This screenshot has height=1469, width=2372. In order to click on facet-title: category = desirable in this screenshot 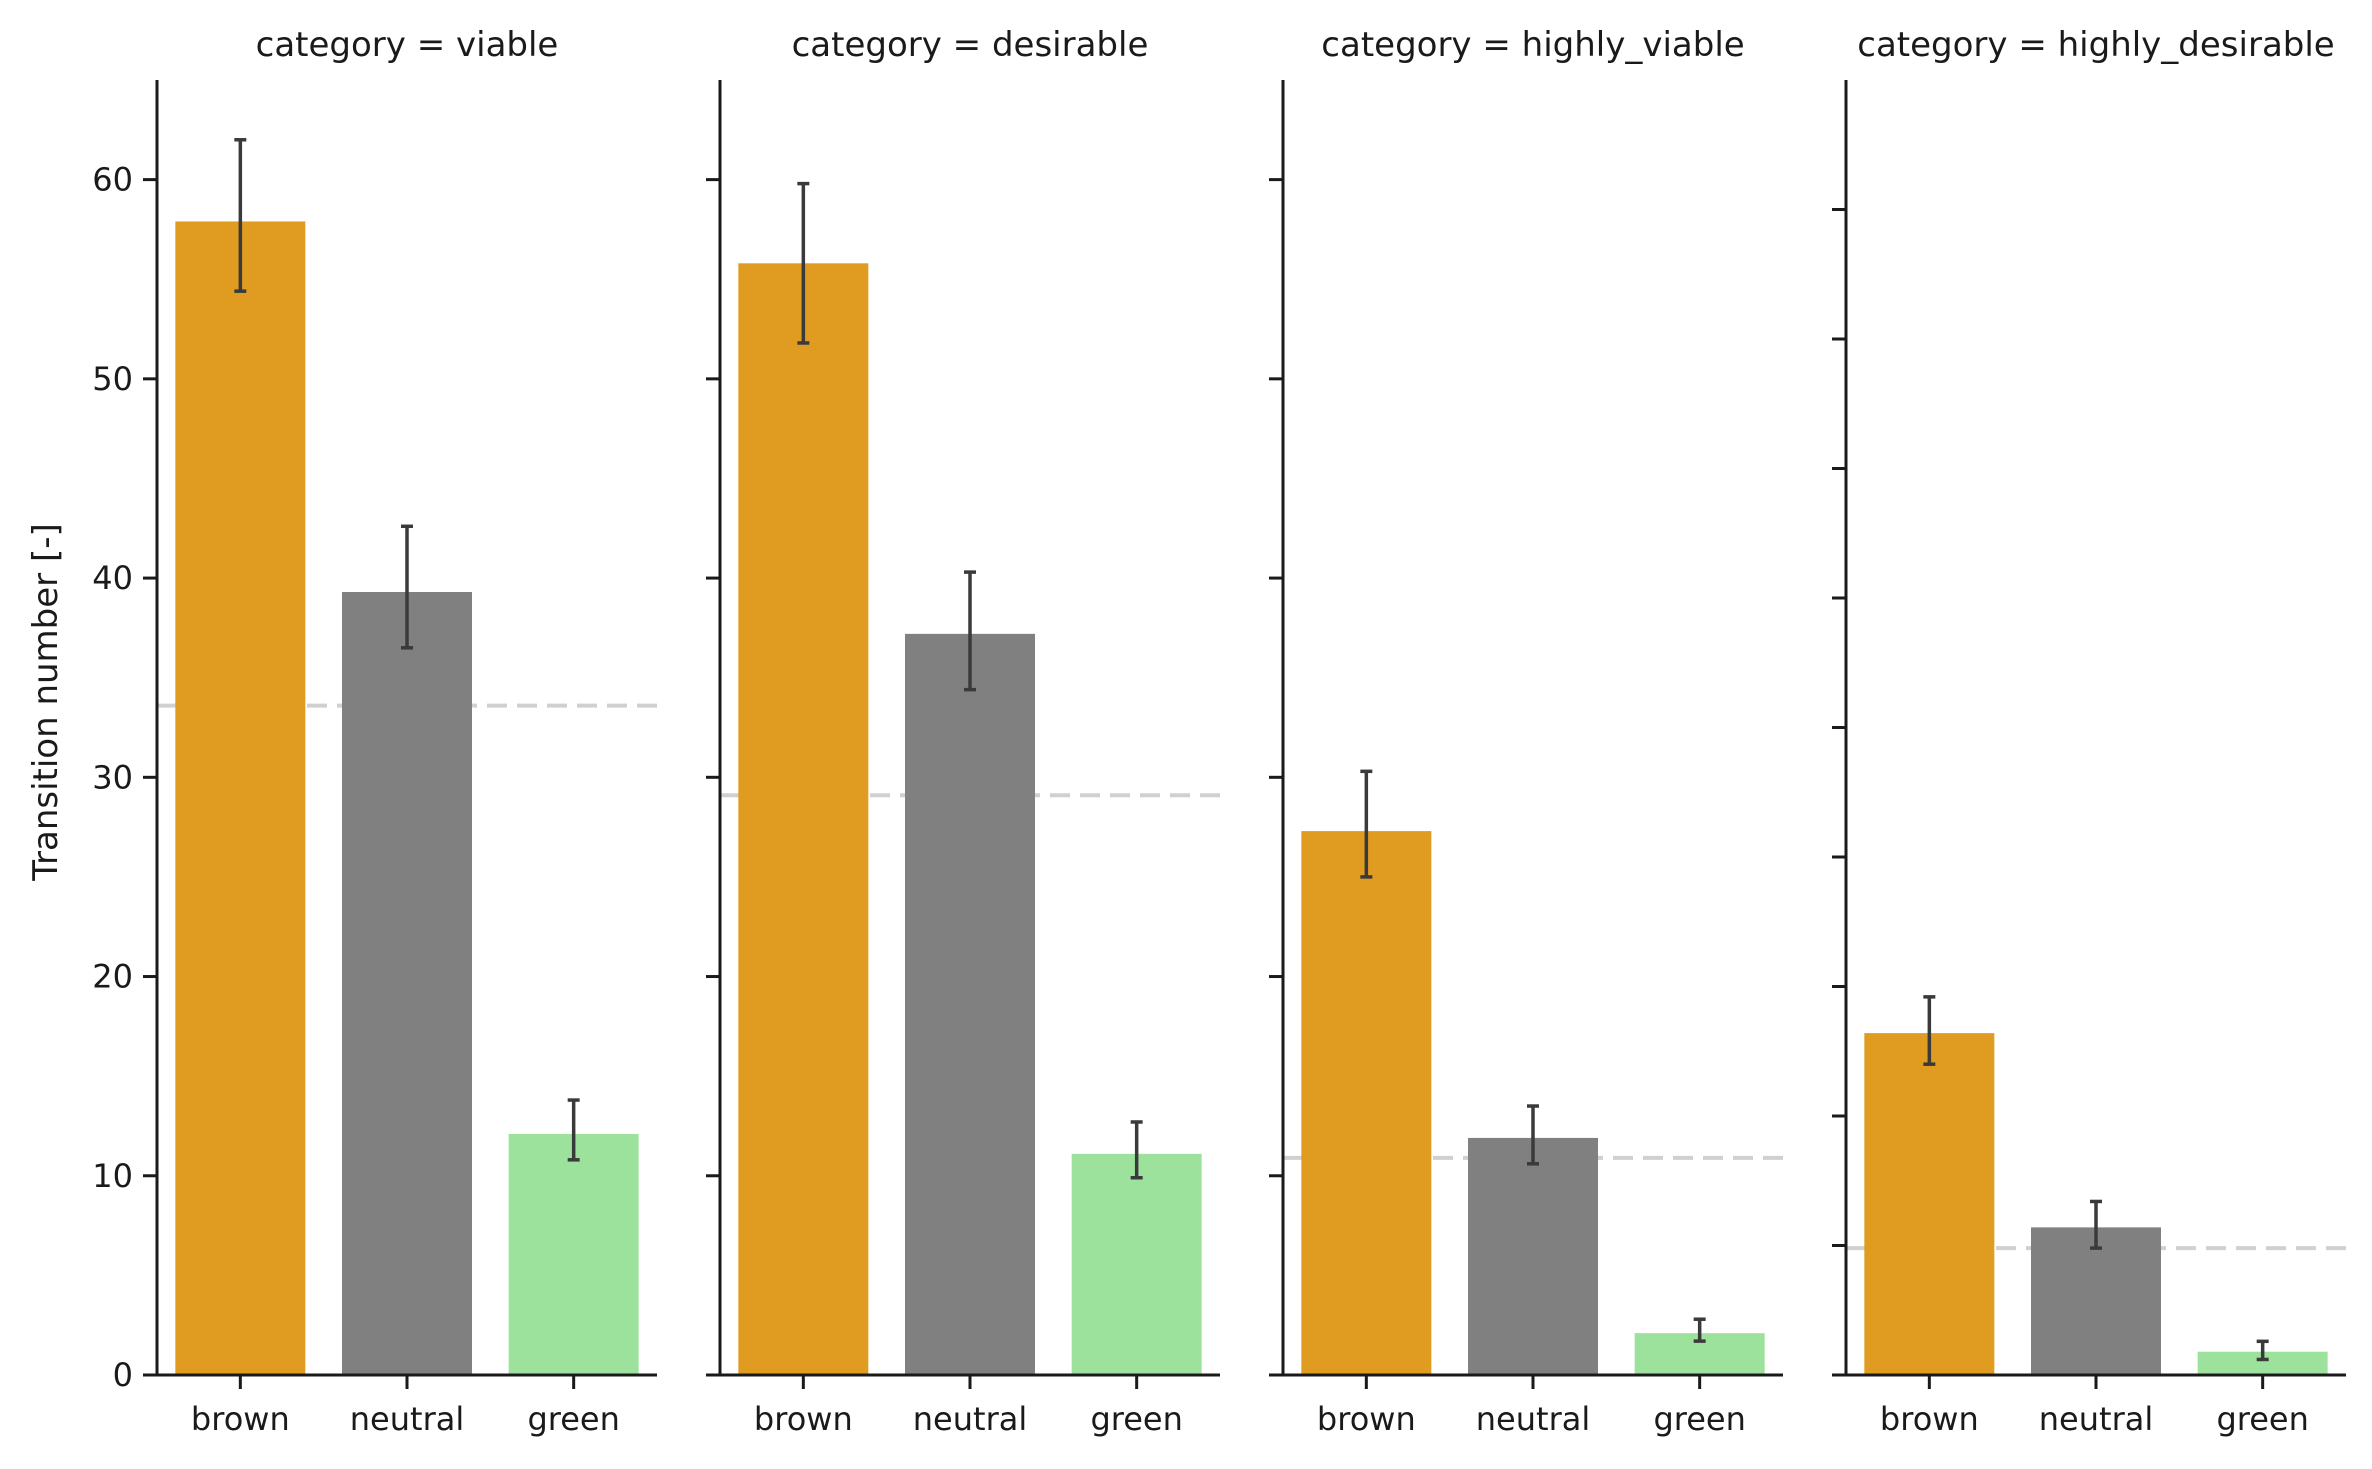, I will do `click(970, 45)`.